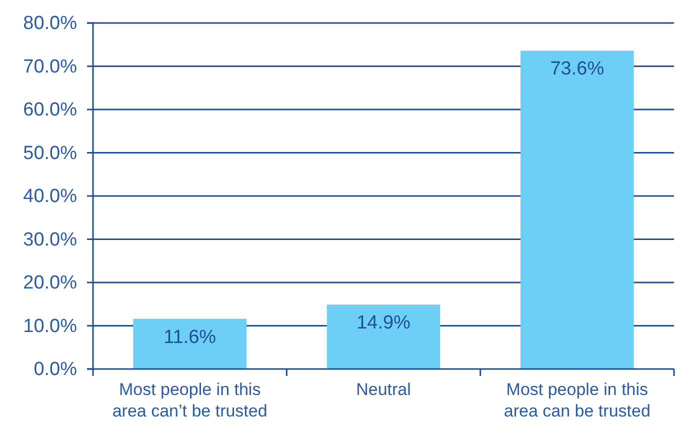 Image resolution: width=681 pixels, height=425 pixels. I want to click on x-tick-label: Most people in this area can’t be trusted, so click(190, 400).